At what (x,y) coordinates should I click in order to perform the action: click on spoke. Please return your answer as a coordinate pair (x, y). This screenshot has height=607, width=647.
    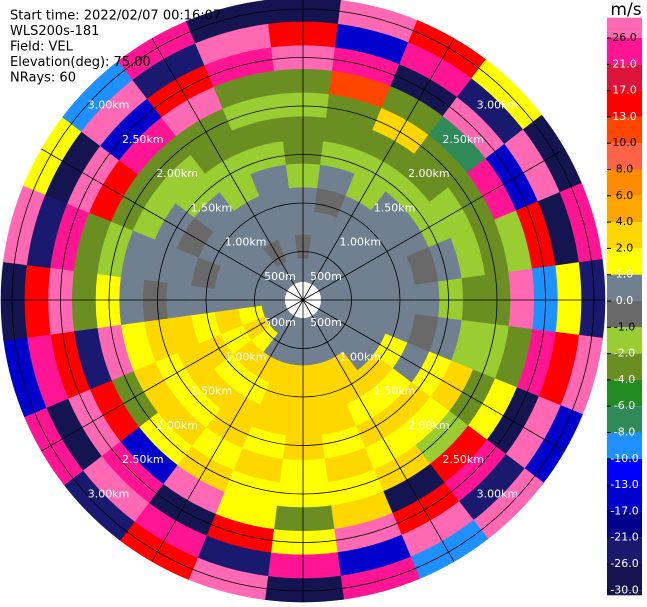
    Looking at the image, I should click on (172, 375).